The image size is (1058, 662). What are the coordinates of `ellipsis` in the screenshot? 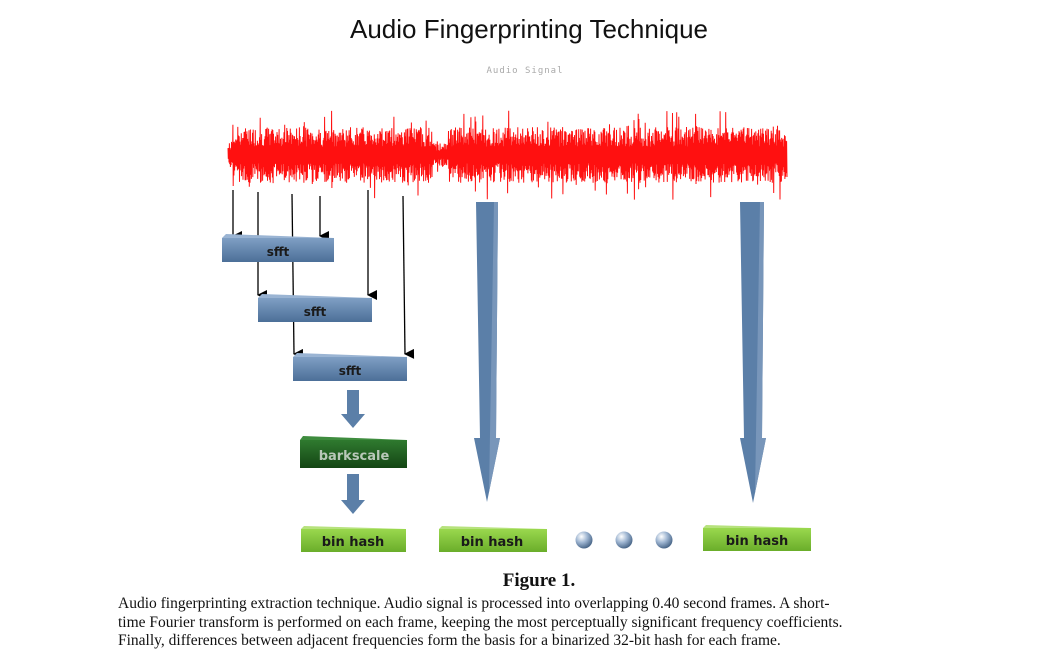 It's located at (624, 540).